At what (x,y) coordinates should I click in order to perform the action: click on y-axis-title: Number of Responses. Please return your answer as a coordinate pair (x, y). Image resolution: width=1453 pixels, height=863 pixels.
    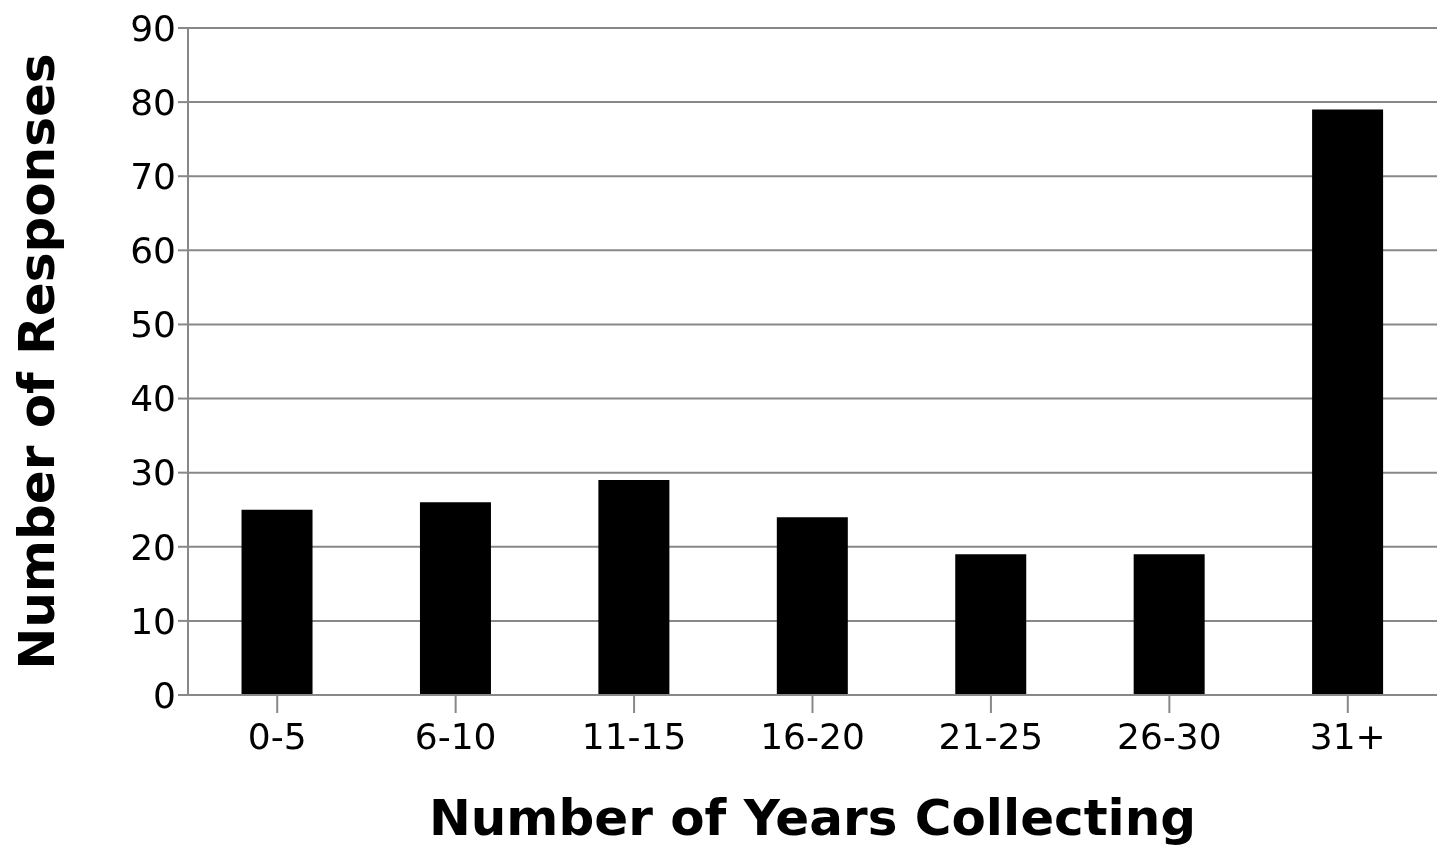
    Looking at the image, I should click on (36, 361).